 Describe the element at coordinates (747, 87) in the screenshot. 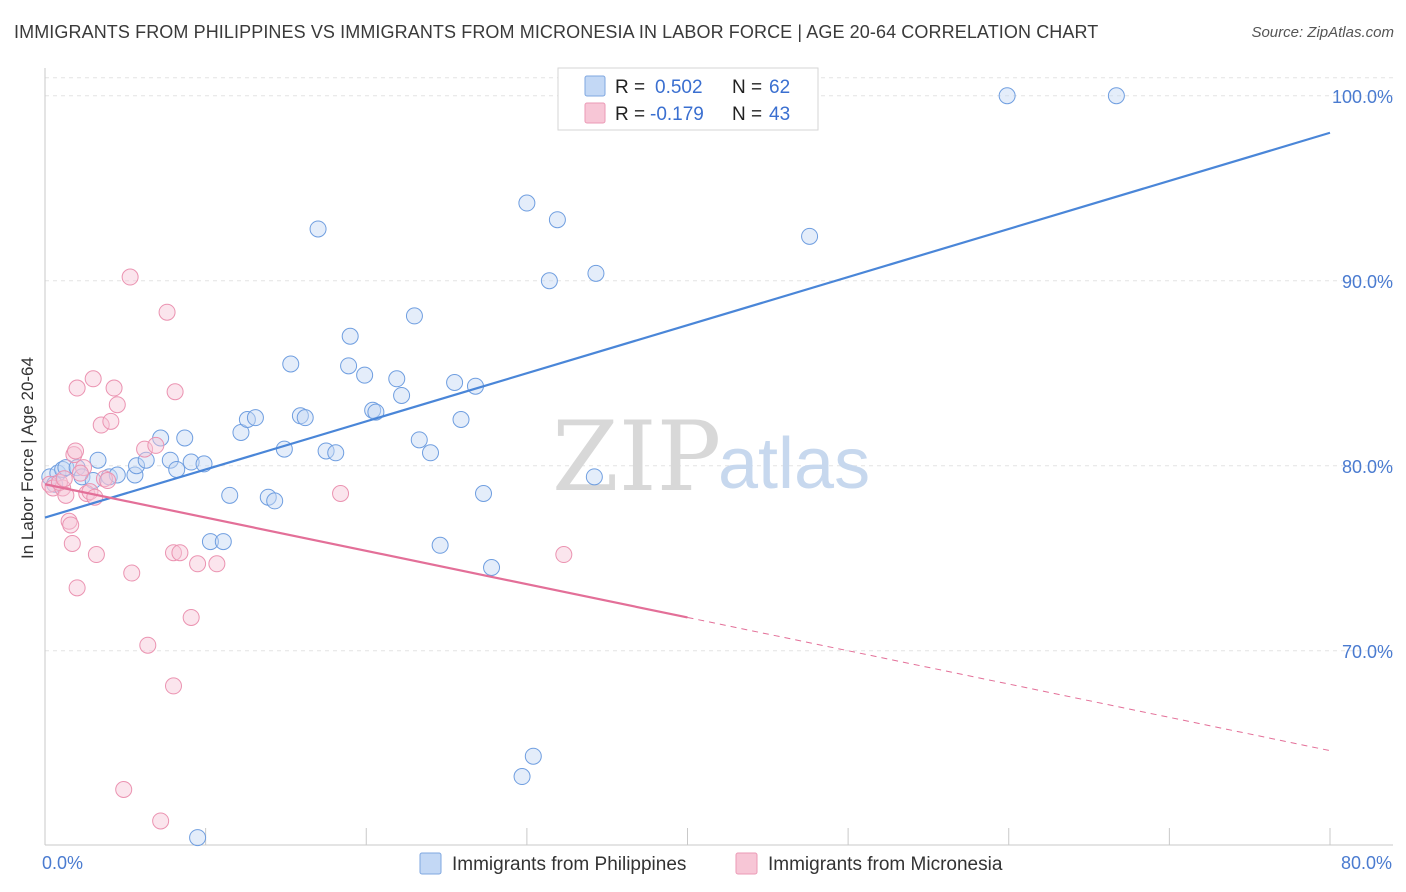

I see `legend-n-label-1: N =` at that location.